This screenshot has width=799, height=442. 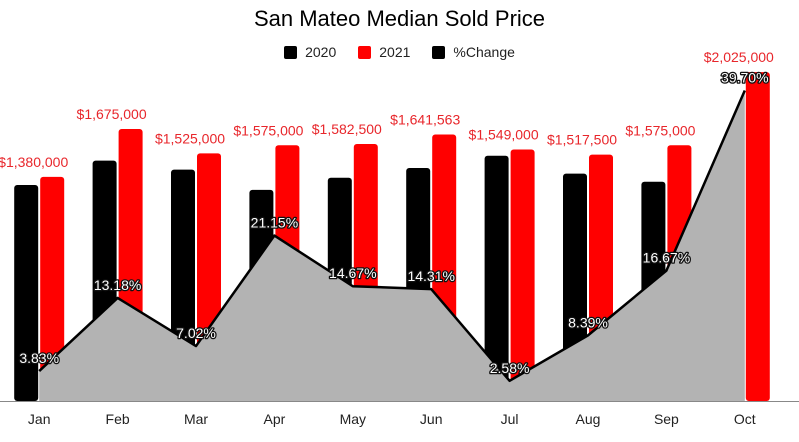 What do you see at coordinates (365, 52) in the screenshot?
I see `legend-swatch-2021` at bounding box center [365, 52].